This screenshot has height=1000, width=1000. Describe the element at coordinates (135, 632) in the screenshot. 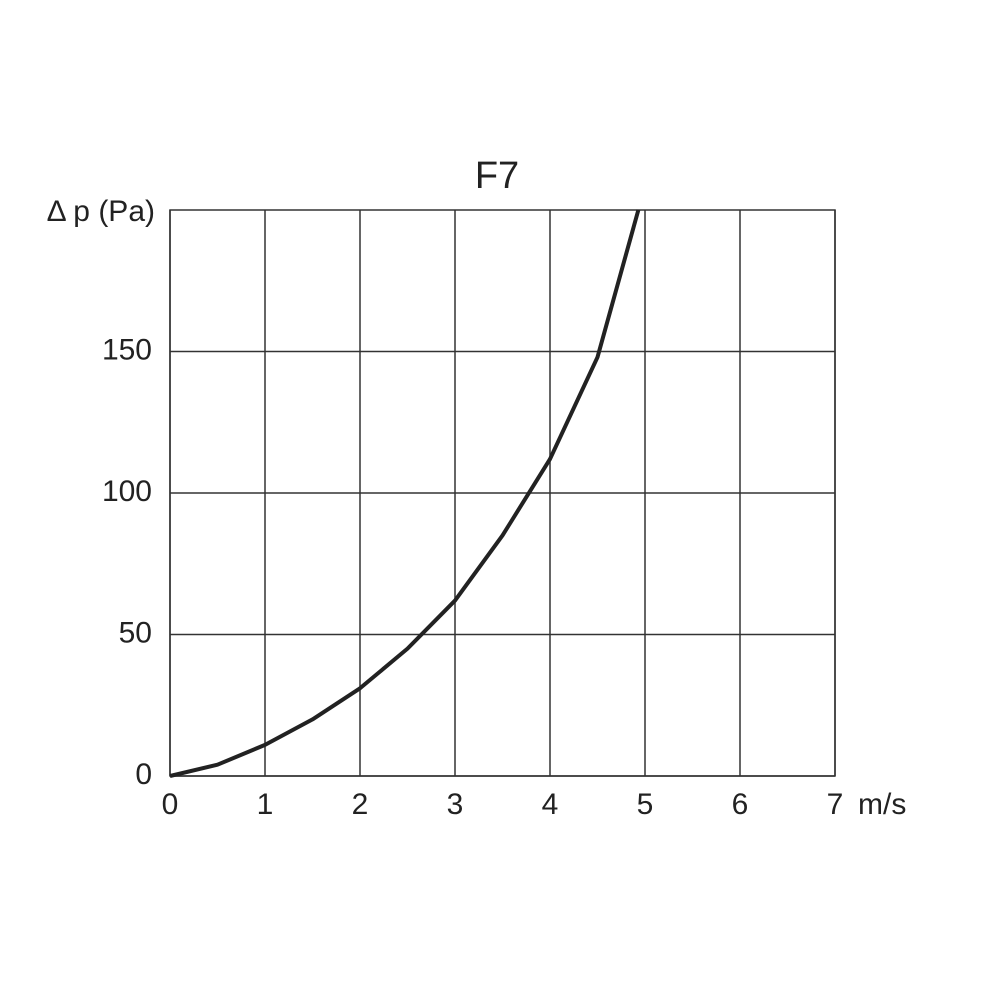

I see `y-tick-label: 50` at that location.